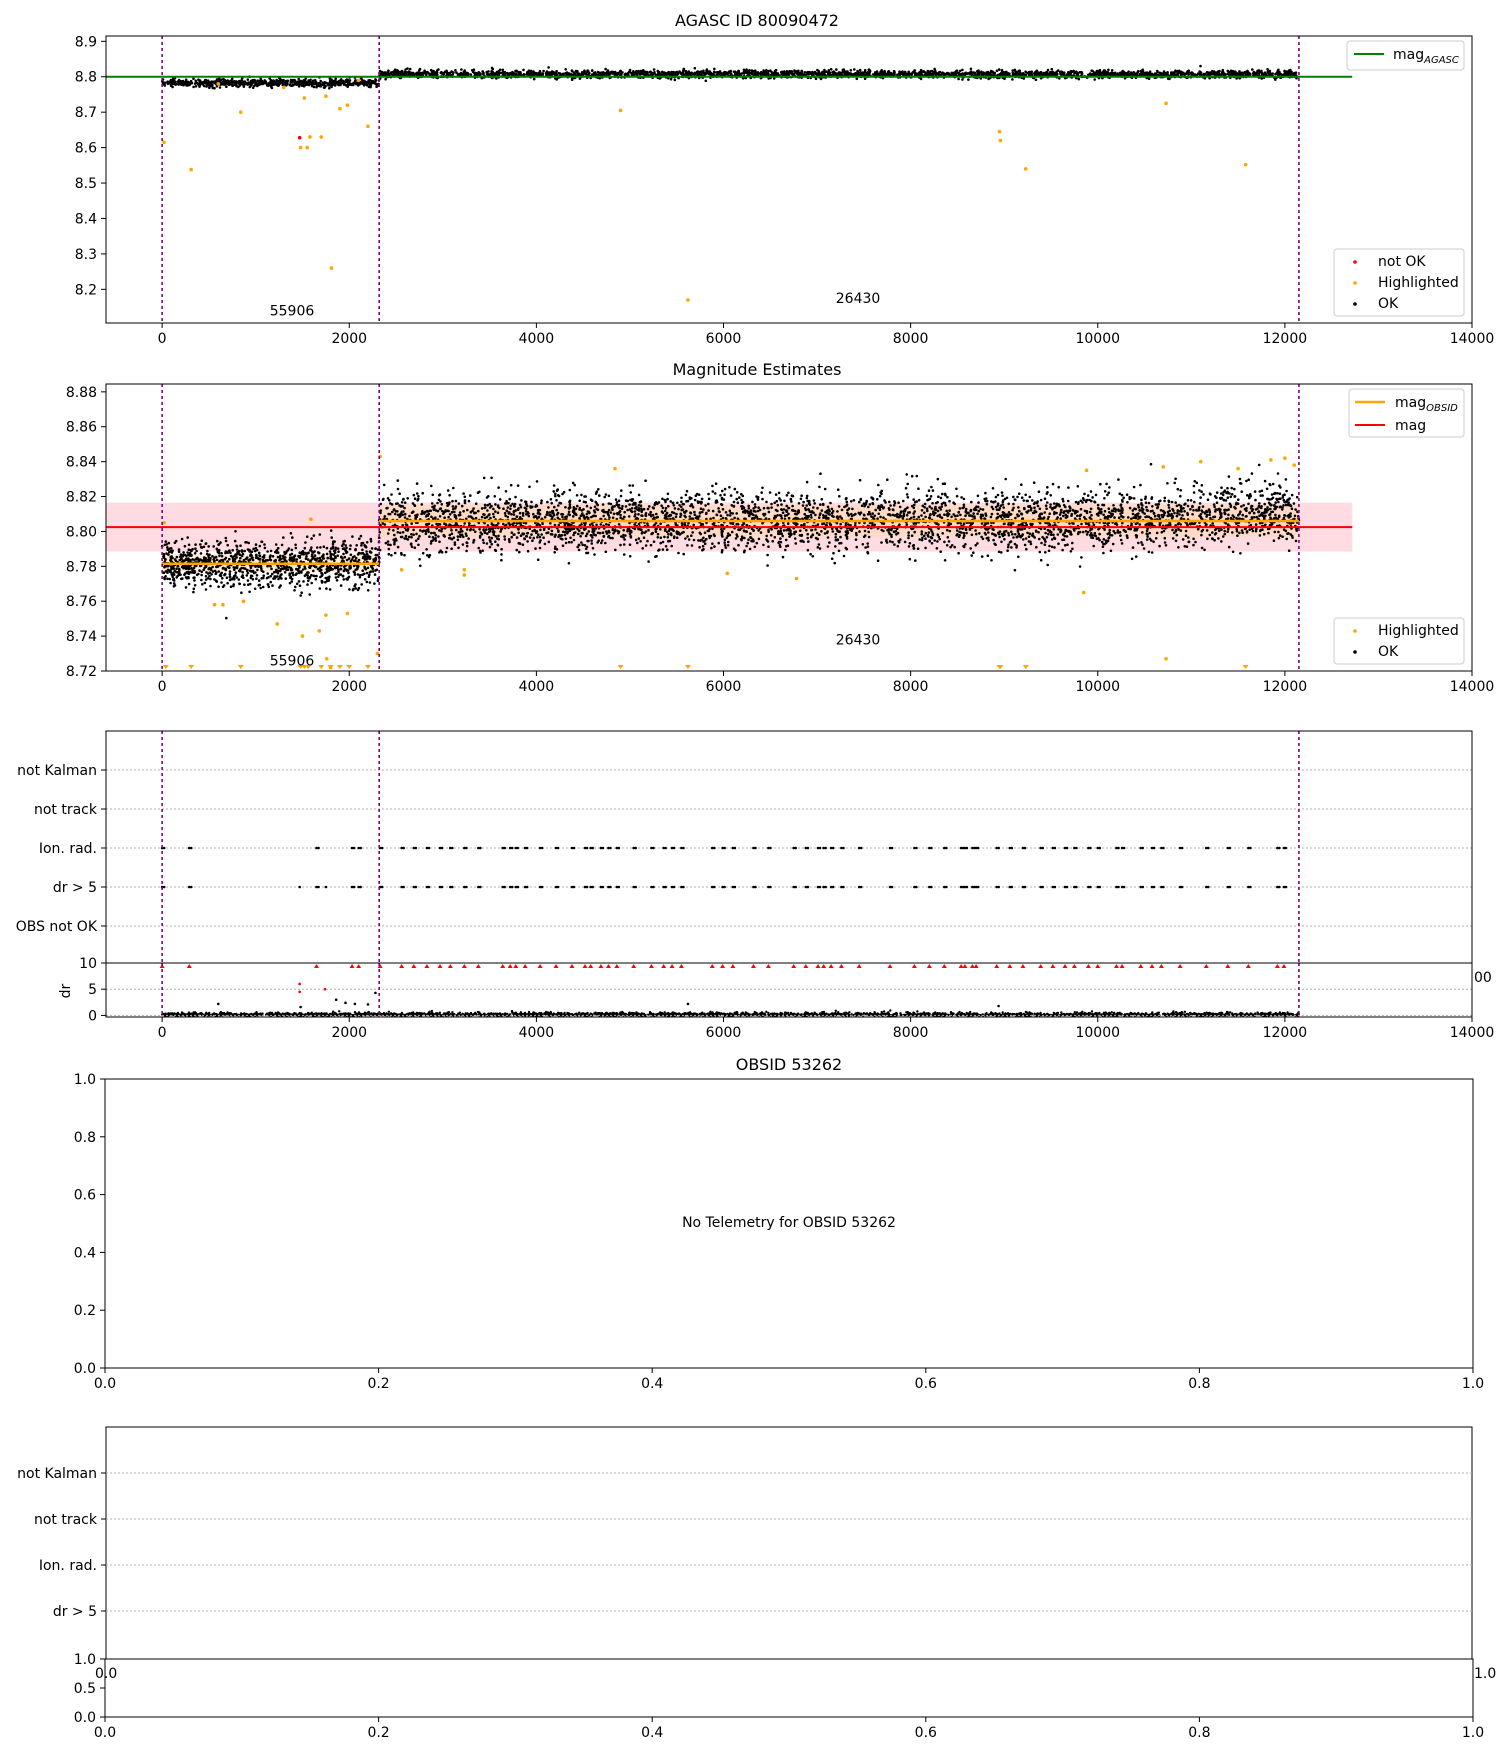  What do you see at coordinates (911, 339) in the screenshot?
I see `agasc-xtick-label: 8000` at bounding box center [911, 339].